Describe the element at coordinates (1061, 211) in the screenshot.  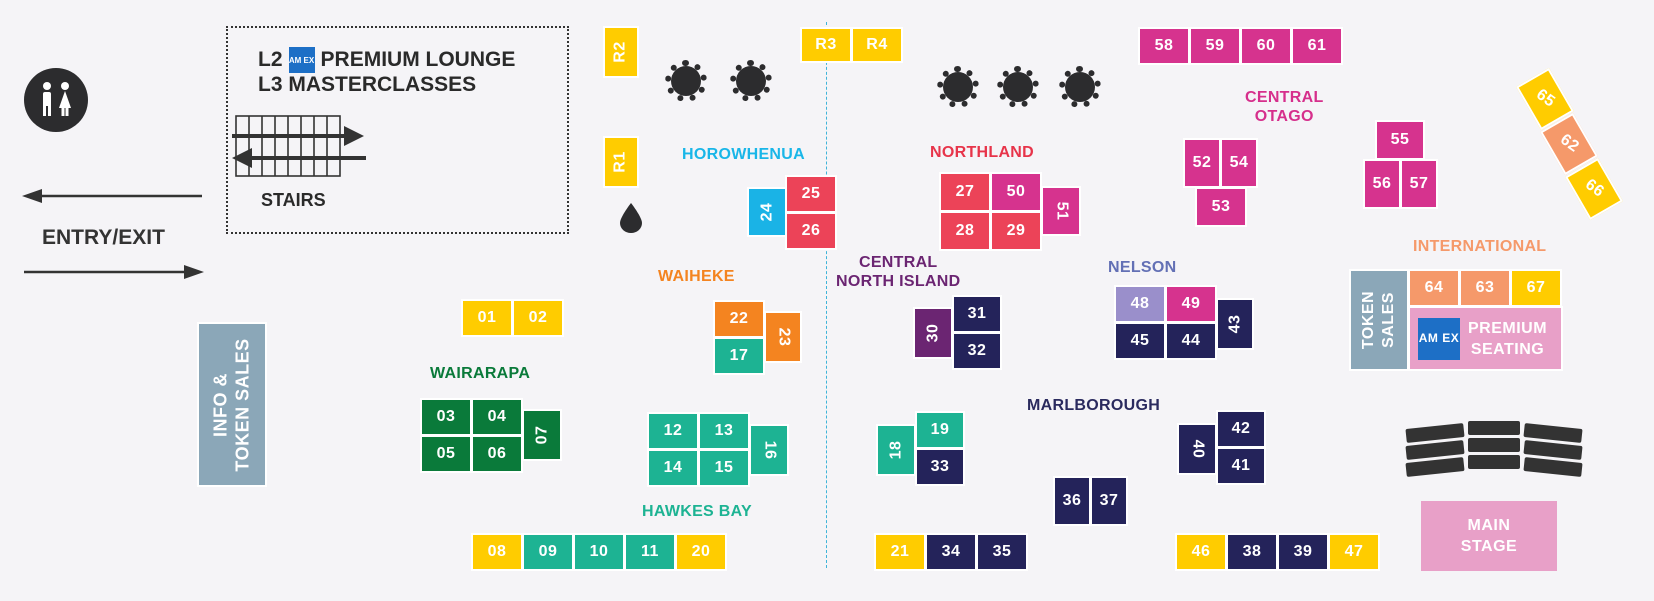
I see `stall-51: 51` at that location.